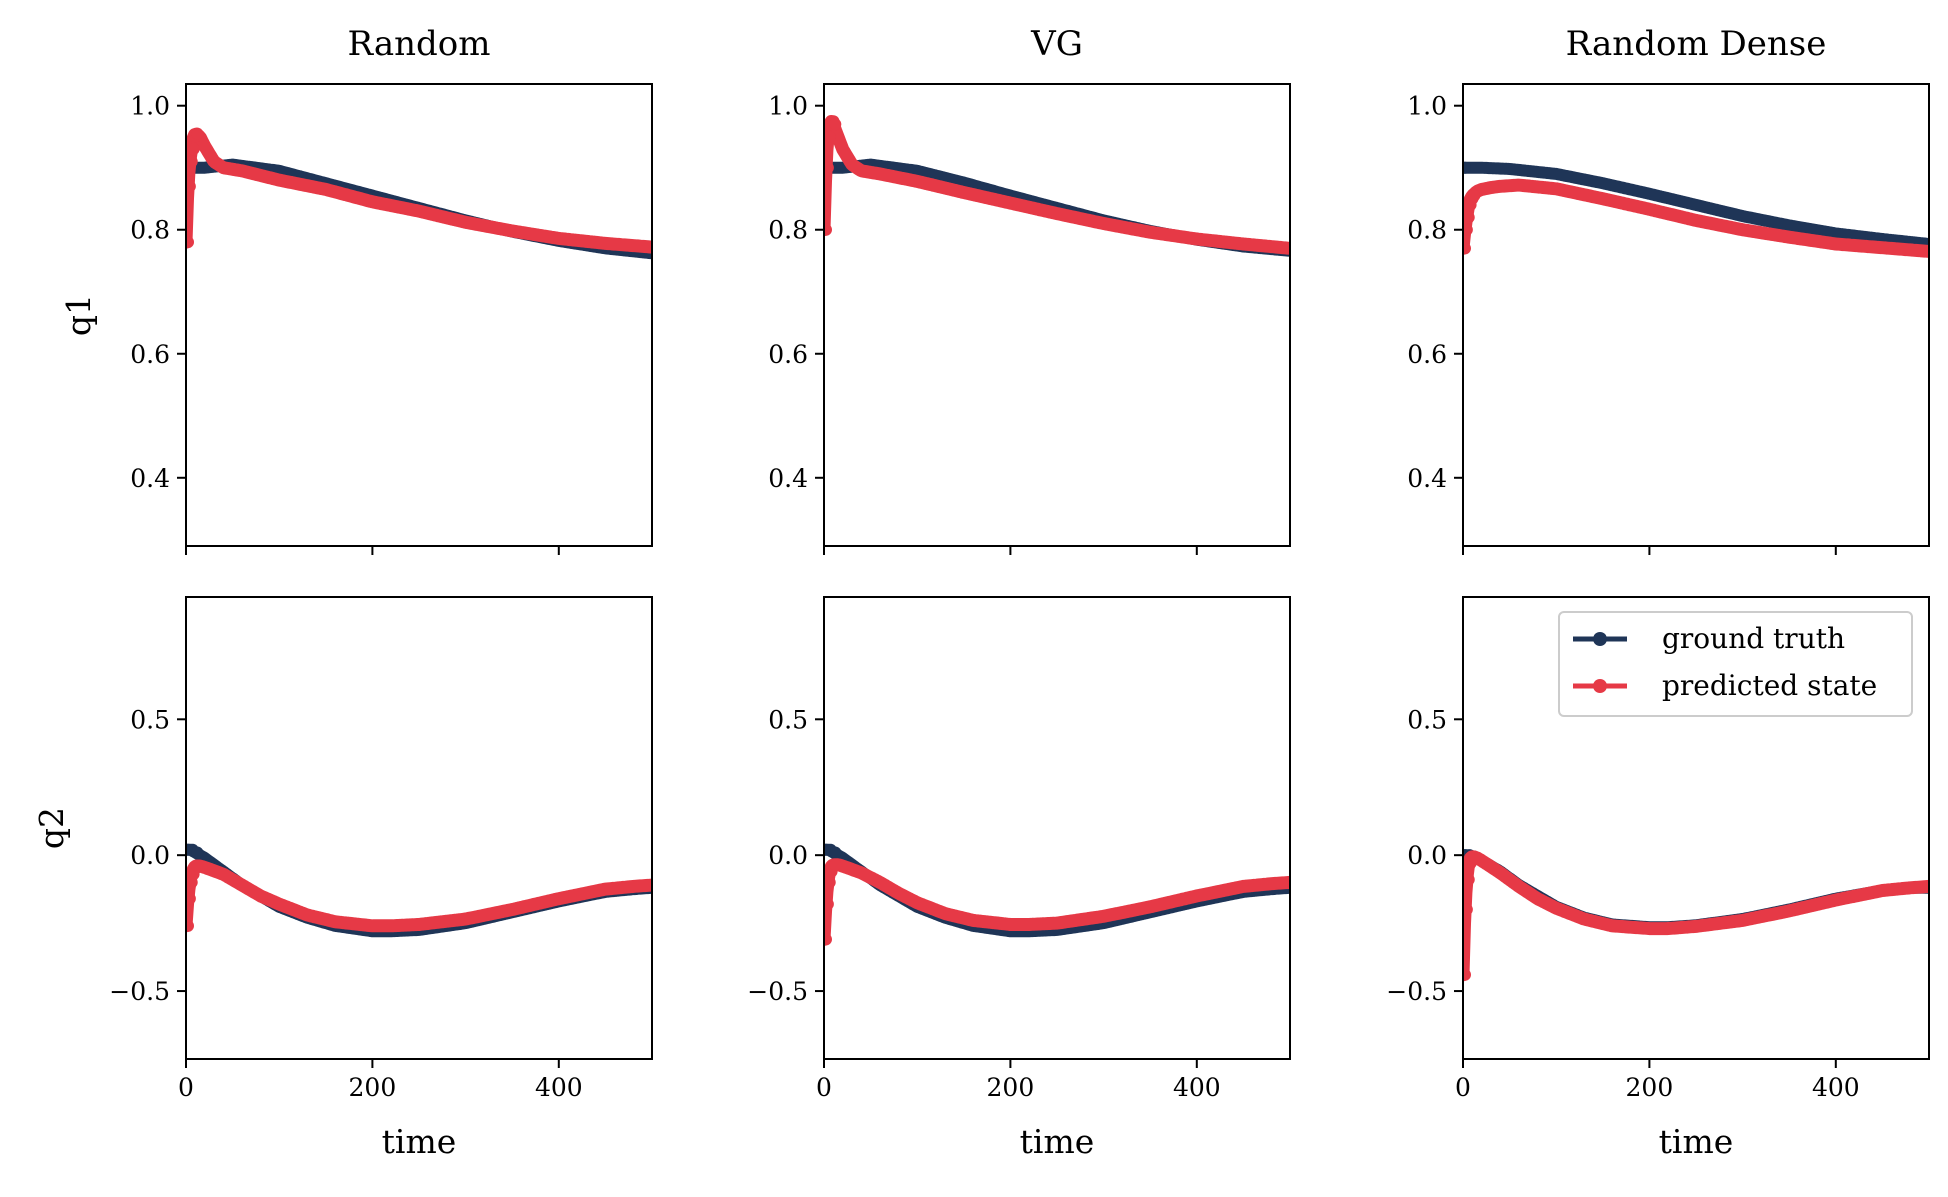 This screenshot has width=1948, height=1197. I want to click on subplot-title: Random, so click(418, 44).